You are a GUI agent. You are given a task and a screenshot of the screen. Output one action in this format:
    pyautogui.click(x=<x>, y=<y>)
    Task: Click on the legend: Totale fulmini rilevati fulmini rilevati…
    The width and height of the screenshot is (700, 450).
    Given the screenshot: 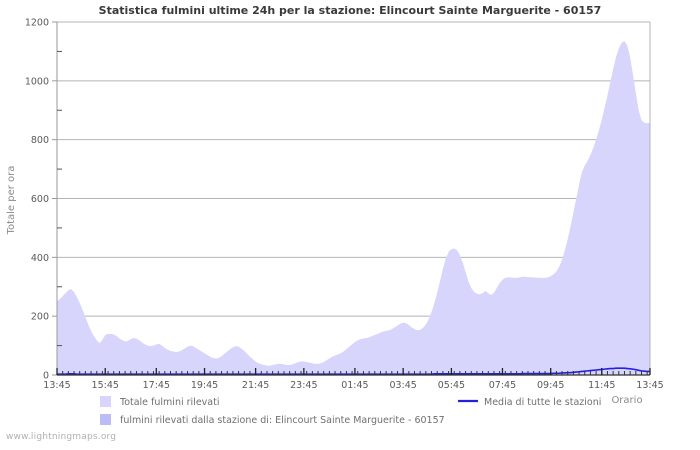 What is the action you would take?
    pyautogui.click(x=350, y=411)
    